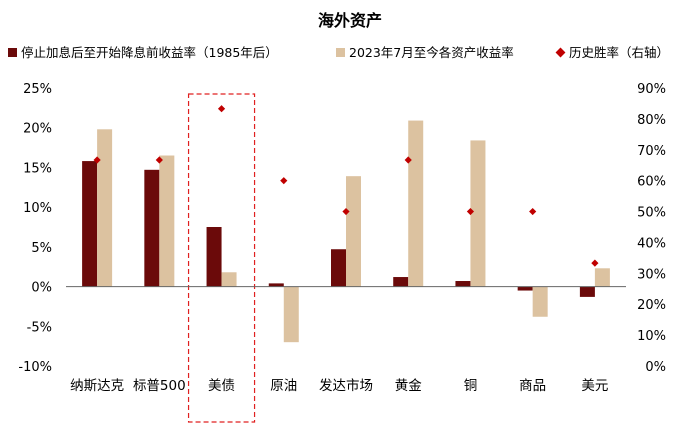 The width and height of the screenshot is (700, 428). I want to click on y-left-tick-label: -10%, so click(35, 367).